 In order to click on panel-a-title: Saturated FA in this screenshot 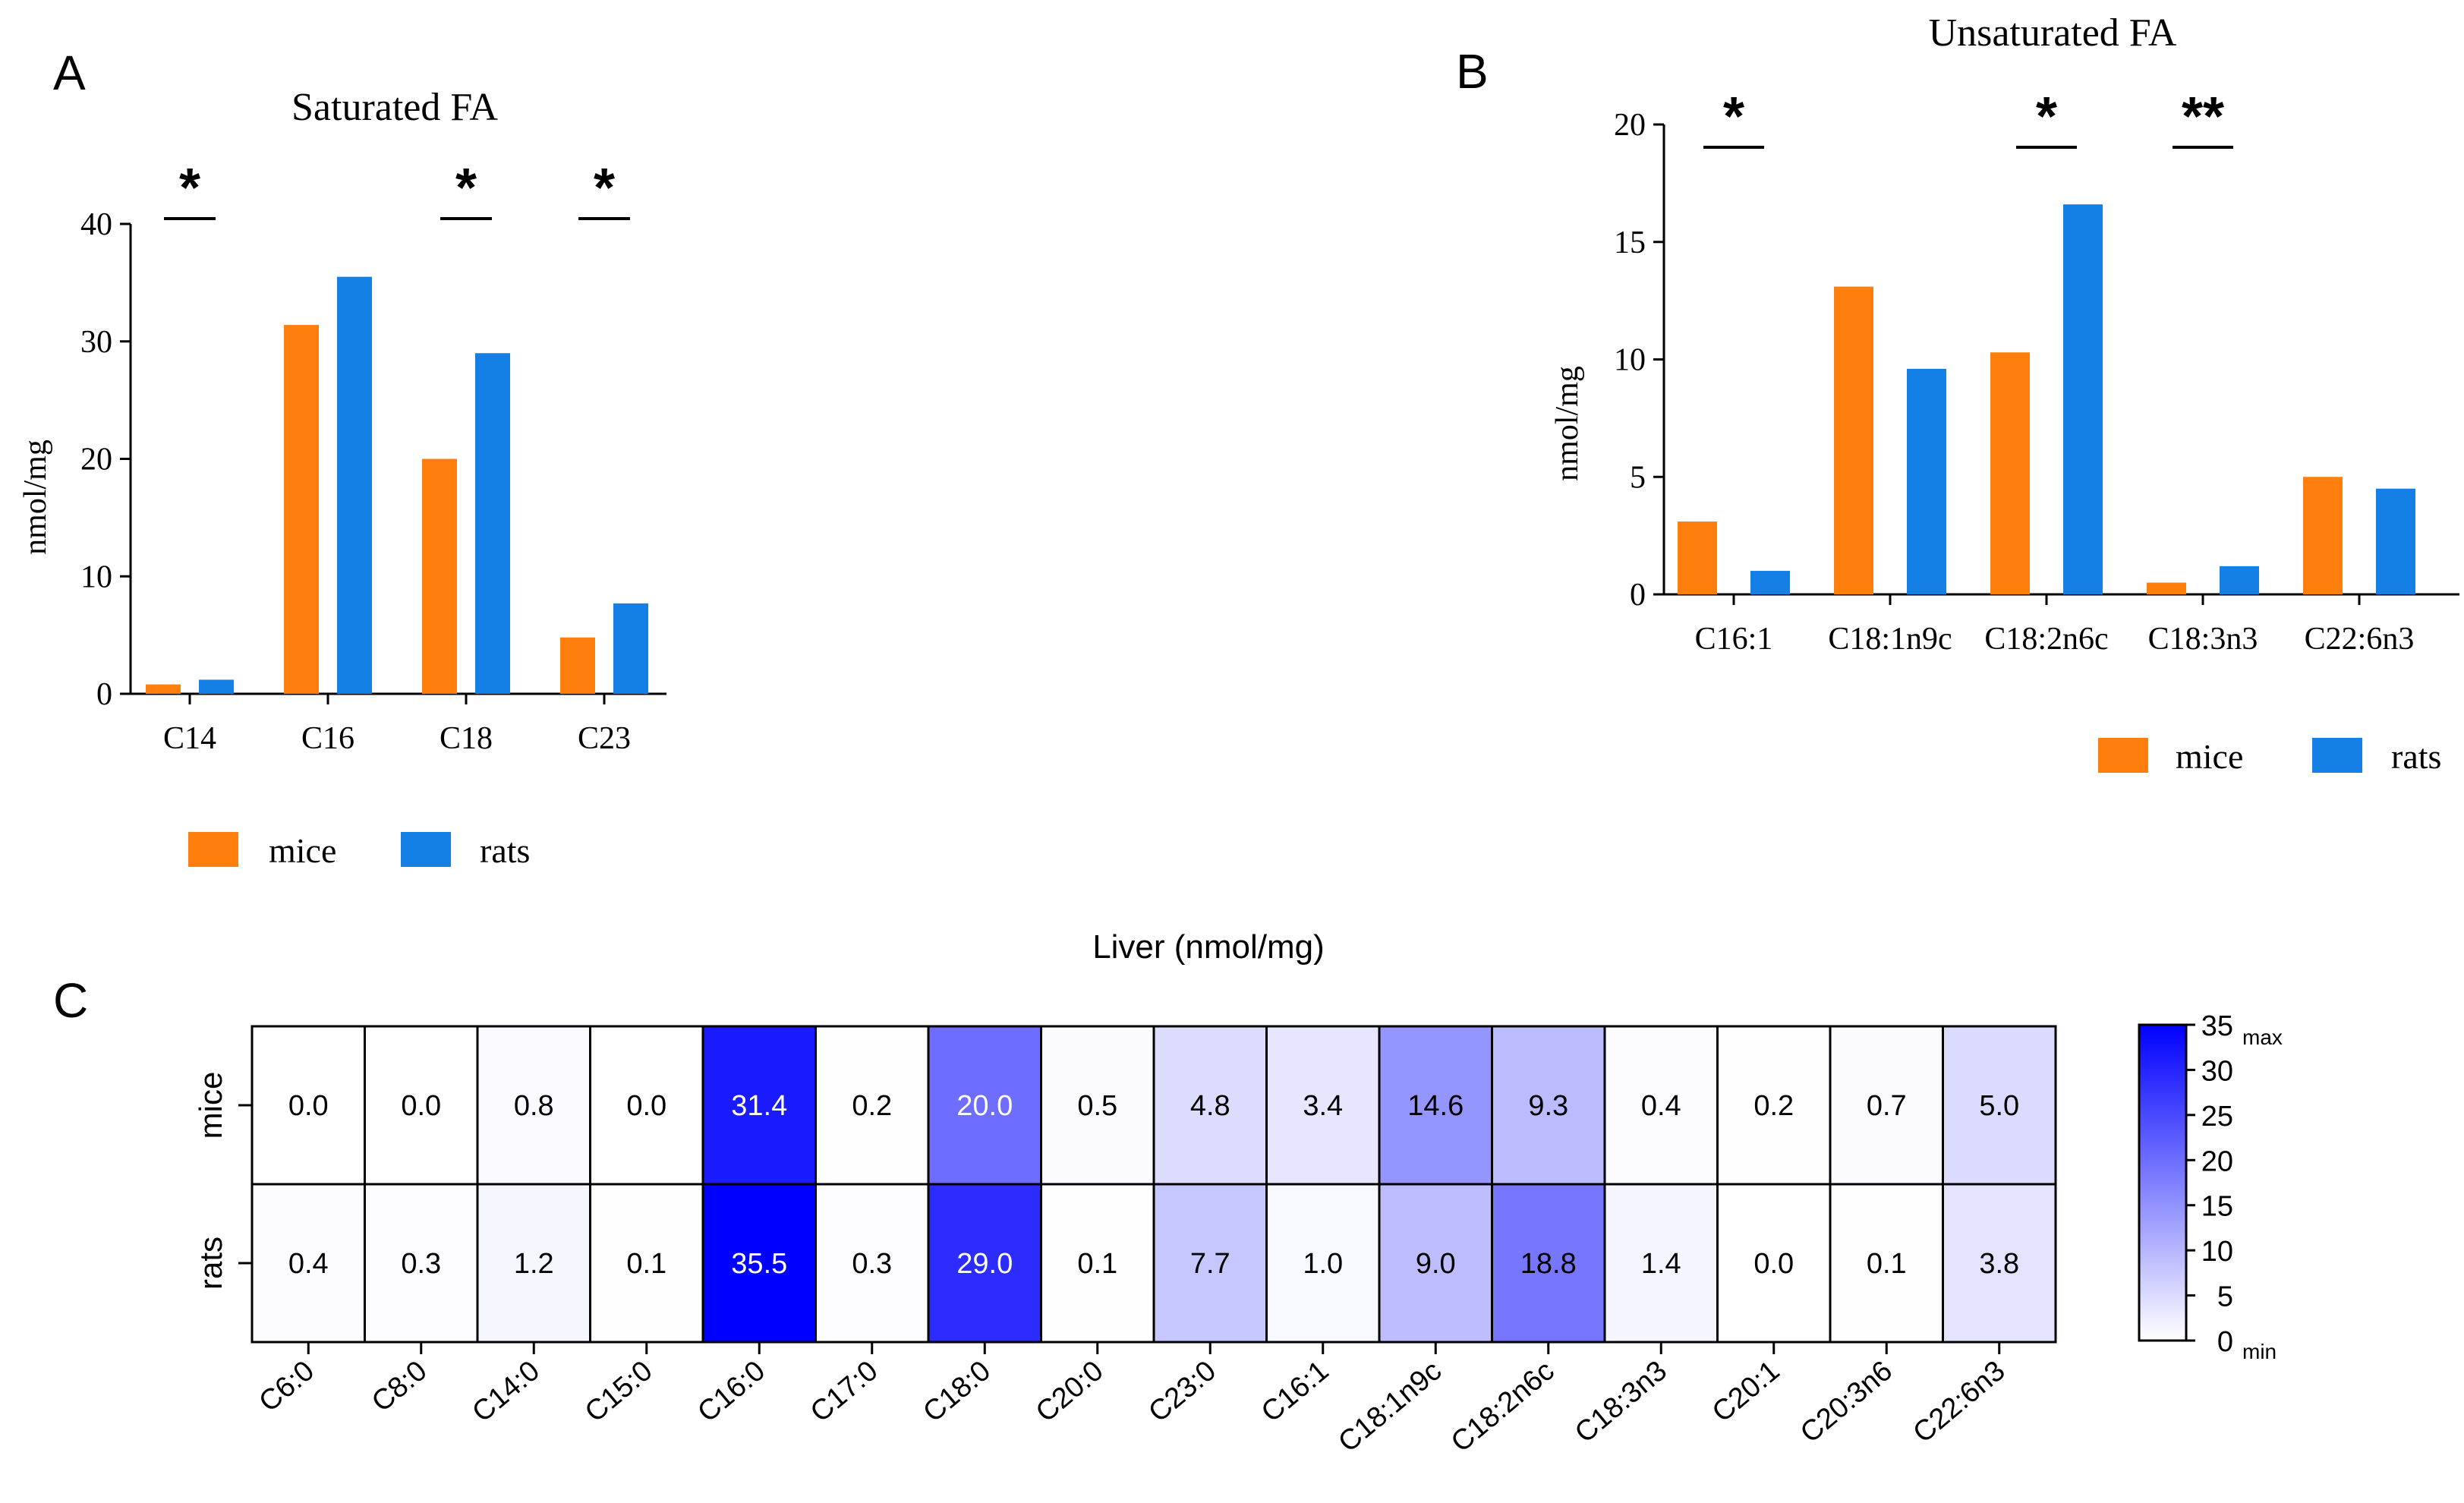, I will do `click(394, 107)`.